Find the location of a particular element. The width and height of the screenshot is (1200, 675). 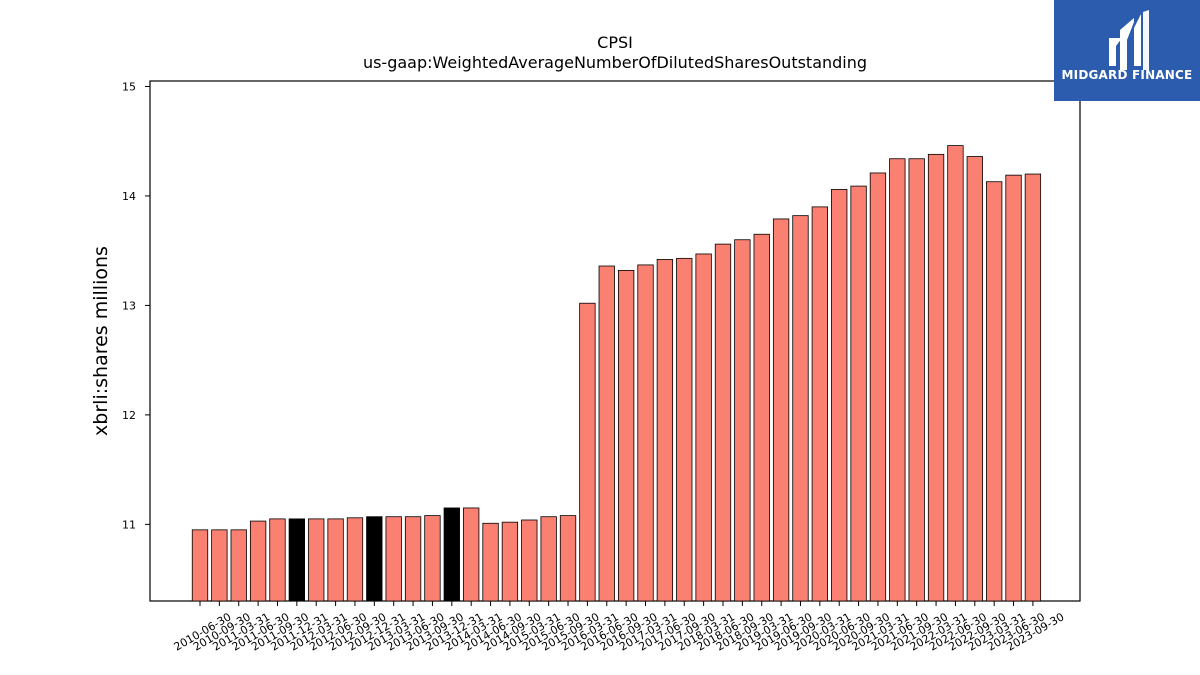

y-tick-label: 15 is located at coordinates (129, 86).